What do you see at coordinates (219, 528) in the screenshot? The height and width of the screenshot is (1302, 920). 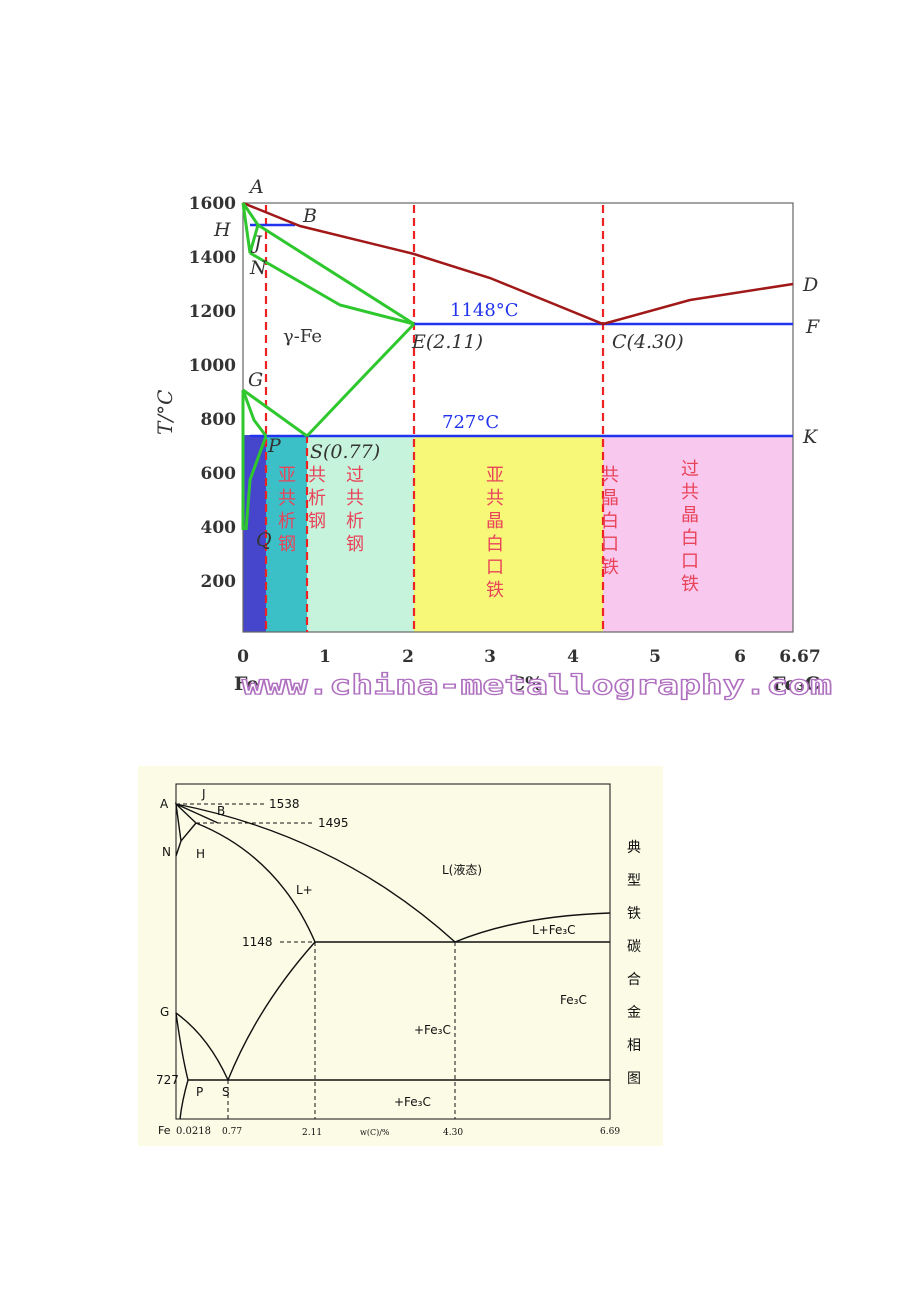 I see `y-tick-400: 400` at bounding box center [219, 528].